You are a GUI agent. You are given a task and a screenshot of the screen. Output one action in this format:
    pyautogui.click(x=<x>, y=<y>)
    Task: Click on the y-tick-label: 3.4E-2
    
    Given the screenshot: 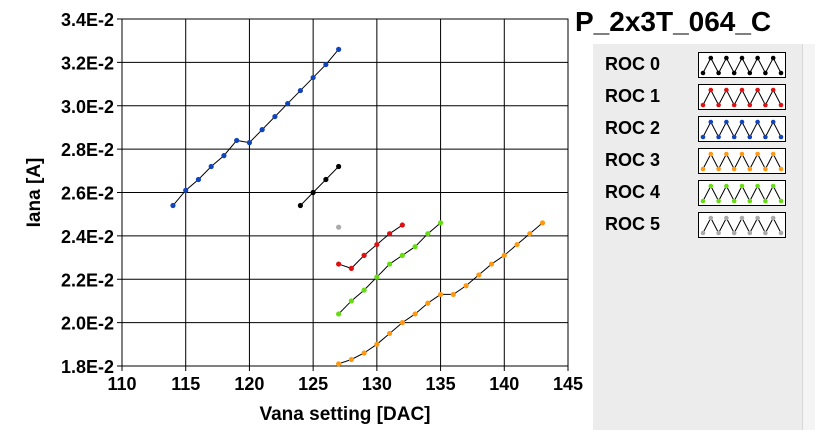 What is the action you would take?
    pyautogui.click(x=87, y=20)
    